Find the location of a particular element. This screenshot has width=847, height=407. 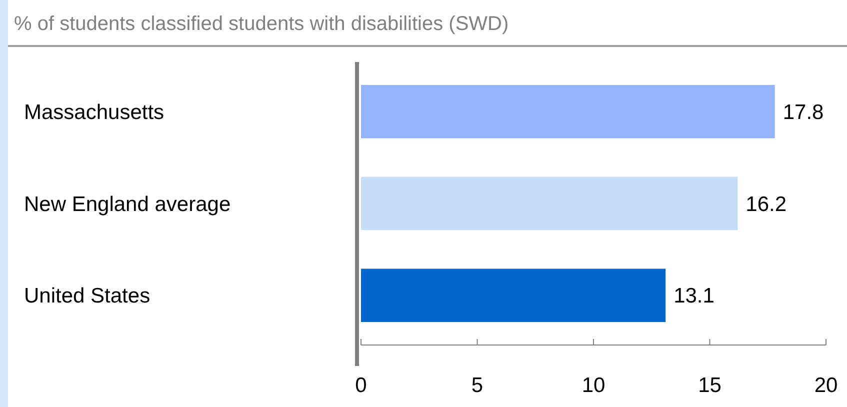

data-label: 16.2 is located at coordinates (766, 204).